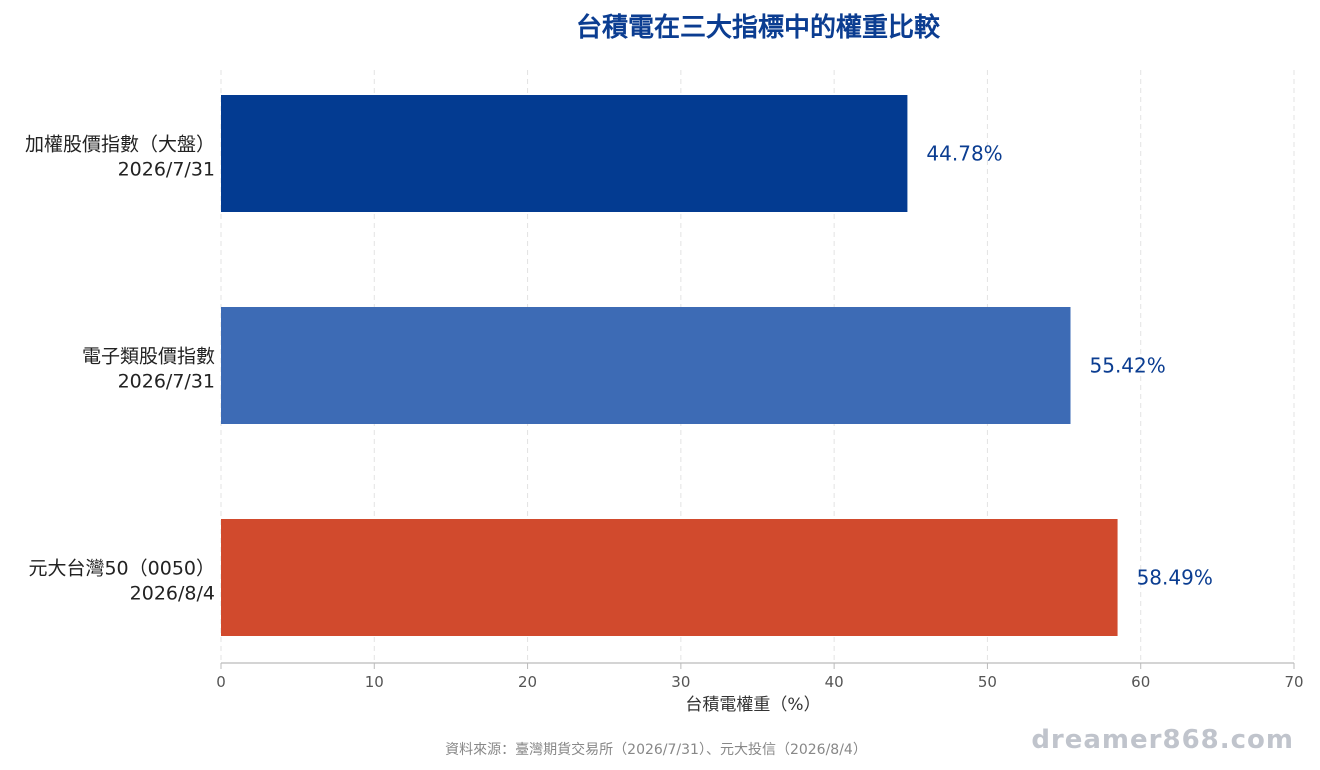 The width and height of the screenshot is (1320, 770). What do you see at coordinates (1175, 578) in the screenshot?
I see `bar-value-label-2: 58.49%` at bounding box center [1175, 578].